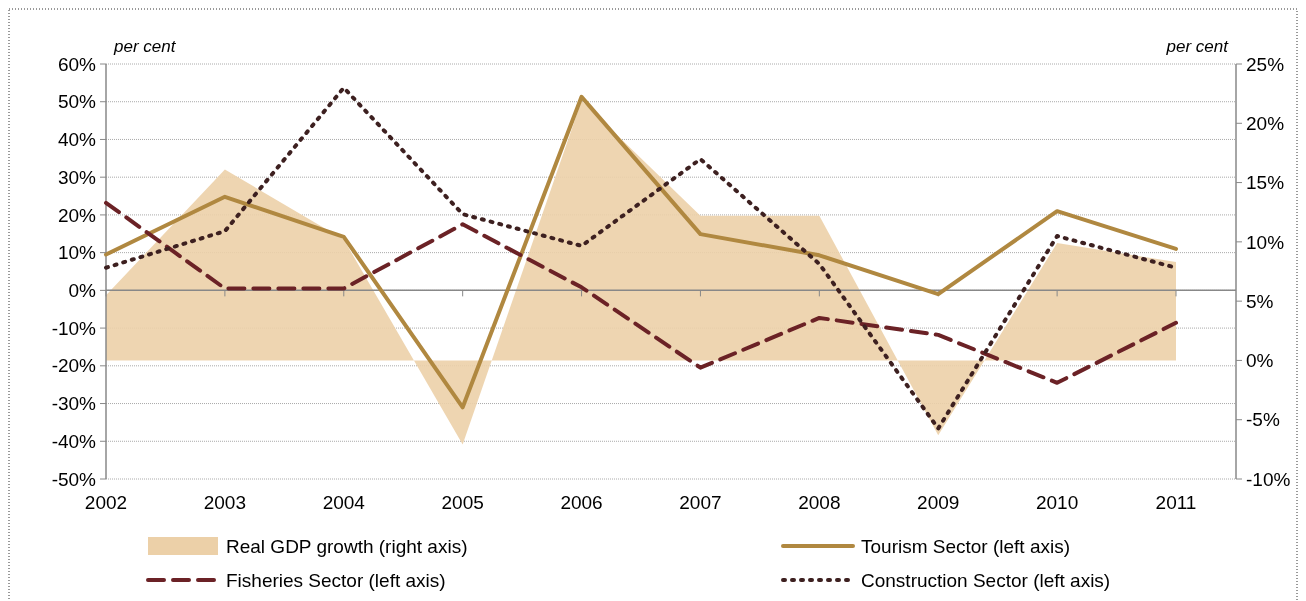 Image resolution: width=1306 pixels, height=601 pixels. What do you see at coordinates (938, 502) in the screenshot?
I see `x-tick-label: 2009` at bounding box center [938, 502].